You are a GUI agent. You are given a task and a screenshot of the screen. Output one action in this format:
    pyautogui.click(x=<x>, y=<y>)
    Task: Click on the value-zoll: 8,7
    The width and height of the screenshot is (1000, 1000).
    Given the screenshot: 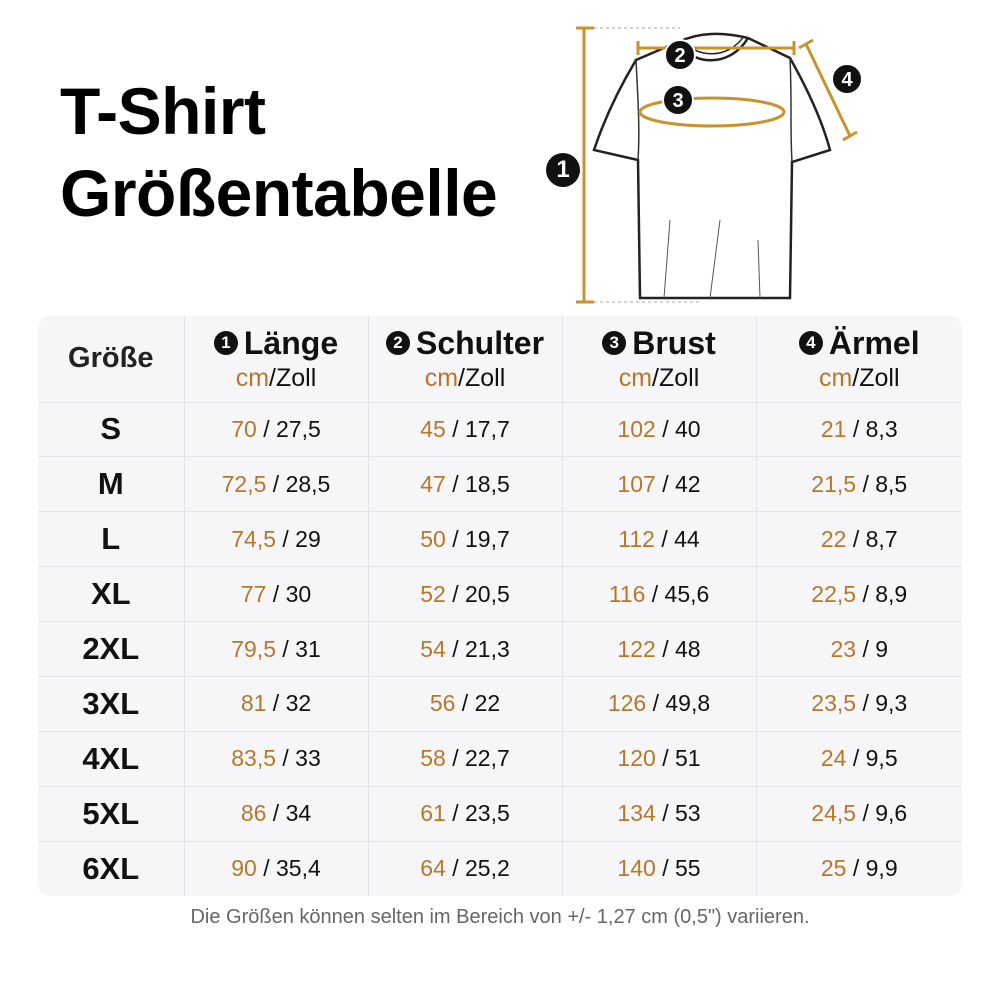 What is the action you would take?
    pyautogui.click(x=881, y=538)
    